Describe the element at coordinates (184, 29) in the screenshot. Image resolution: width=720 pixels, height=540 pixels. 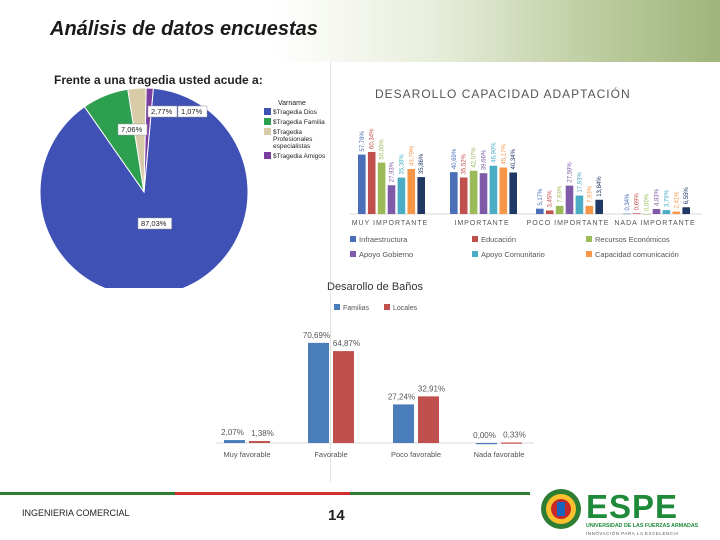
I see `slide-title: Análisis de datos encuestas` at that location.